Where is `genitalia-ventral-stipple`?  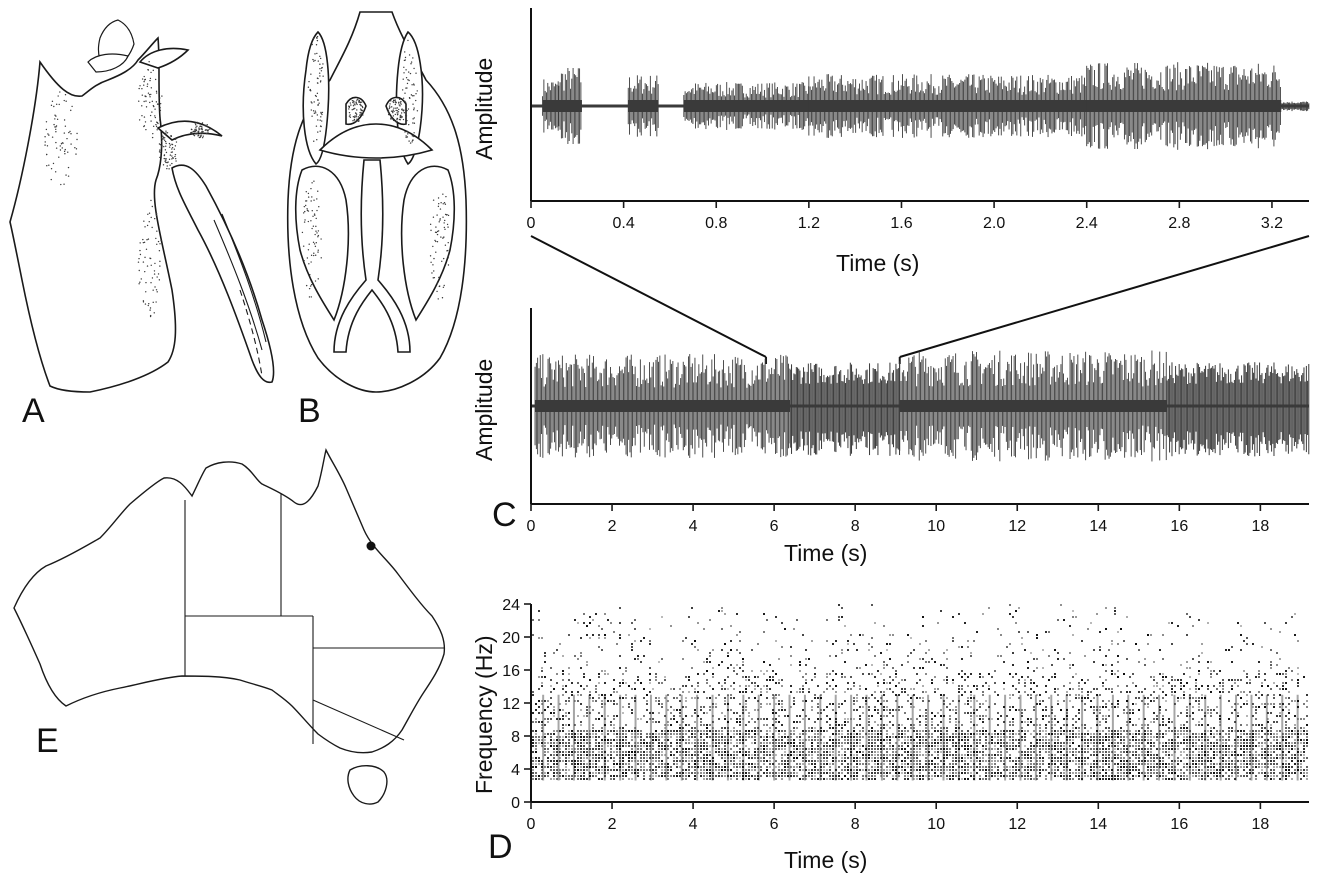
genitalia-ventral-stipple is located at coordinates (376, 167).